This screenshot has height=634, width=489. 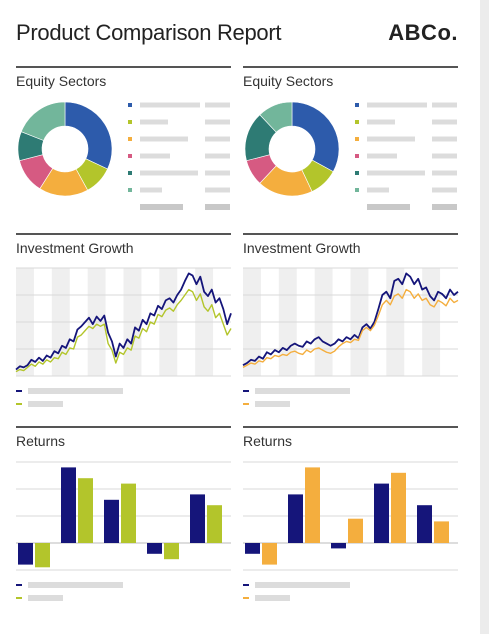 I want to click on section-title-equity-left: Equity Sectors, so click(x=61, y=81).